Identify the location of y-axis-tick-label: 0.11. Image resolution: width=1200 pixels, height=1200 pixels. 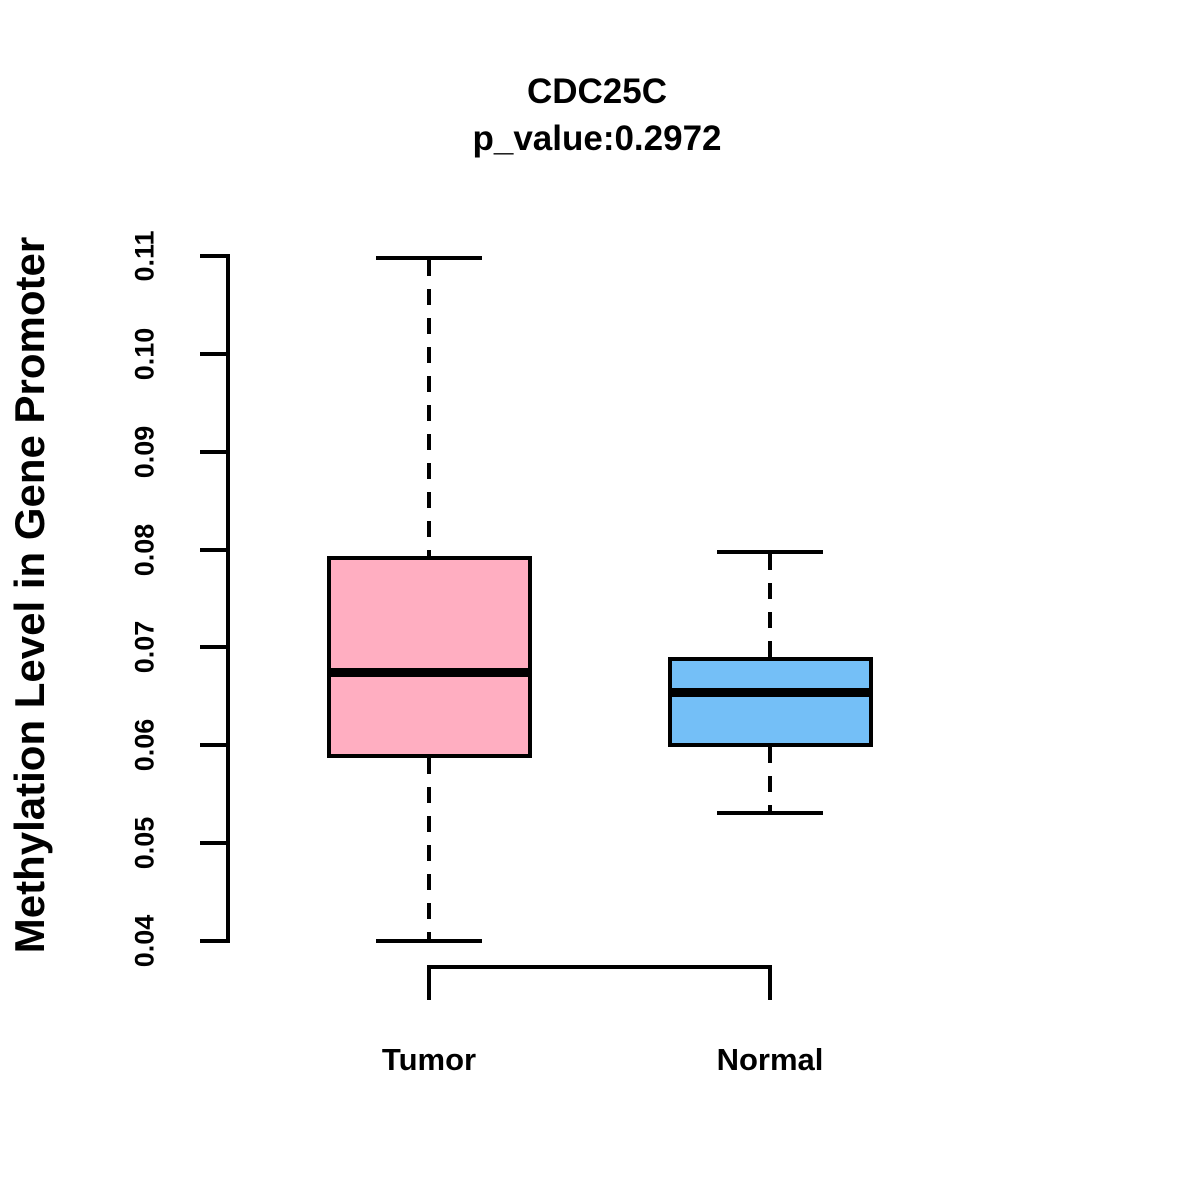
(144, 256).